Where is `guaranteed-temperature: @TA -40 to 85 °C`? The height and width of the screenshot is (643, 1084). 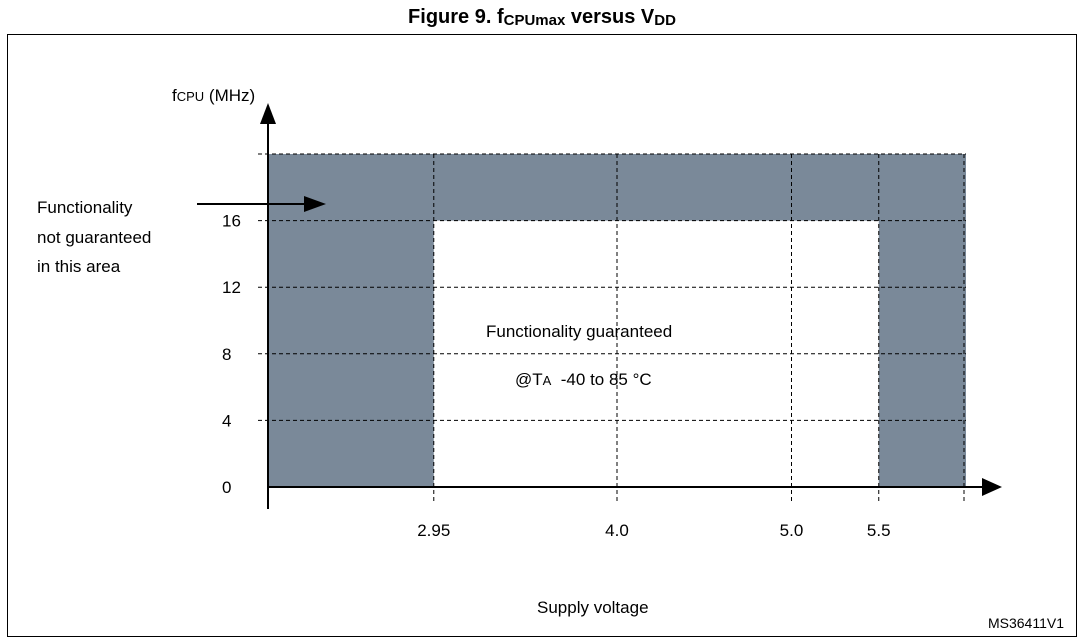 guaranteed-temperature: @TA -40 to 85 °C is located at coordinates (583, 379).